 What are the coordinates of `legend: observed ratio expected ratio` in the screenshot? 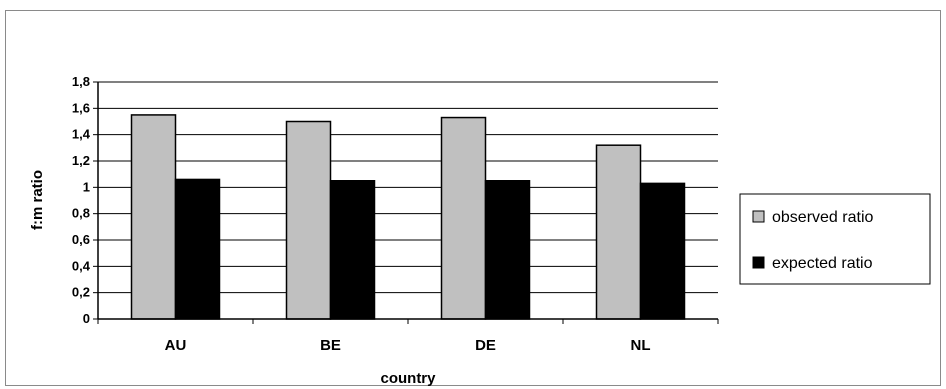 It's located at (835, 239).